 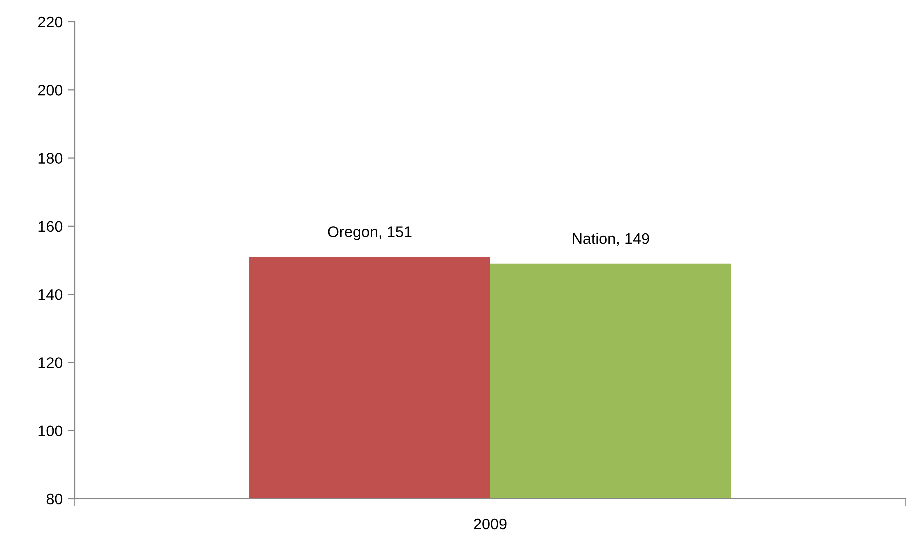 I want to click on y-tick-label: 200, so click(x=50, y=90).